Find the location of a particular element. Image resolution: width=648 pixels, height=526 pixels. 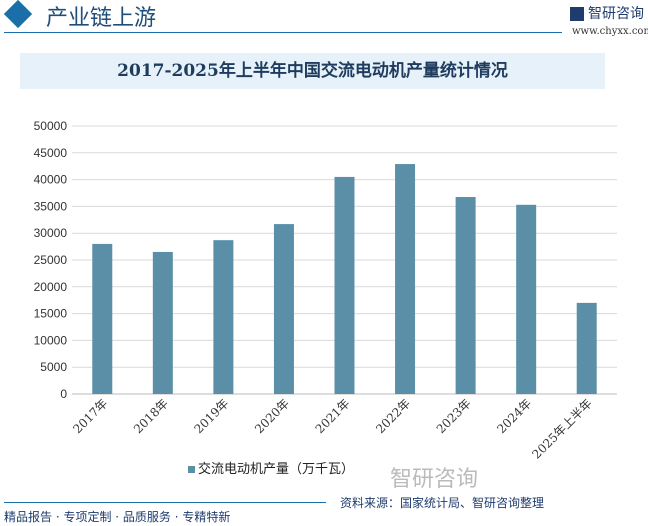

x-tick-label: 2025年上半年 is located at coordinates (561, 428).